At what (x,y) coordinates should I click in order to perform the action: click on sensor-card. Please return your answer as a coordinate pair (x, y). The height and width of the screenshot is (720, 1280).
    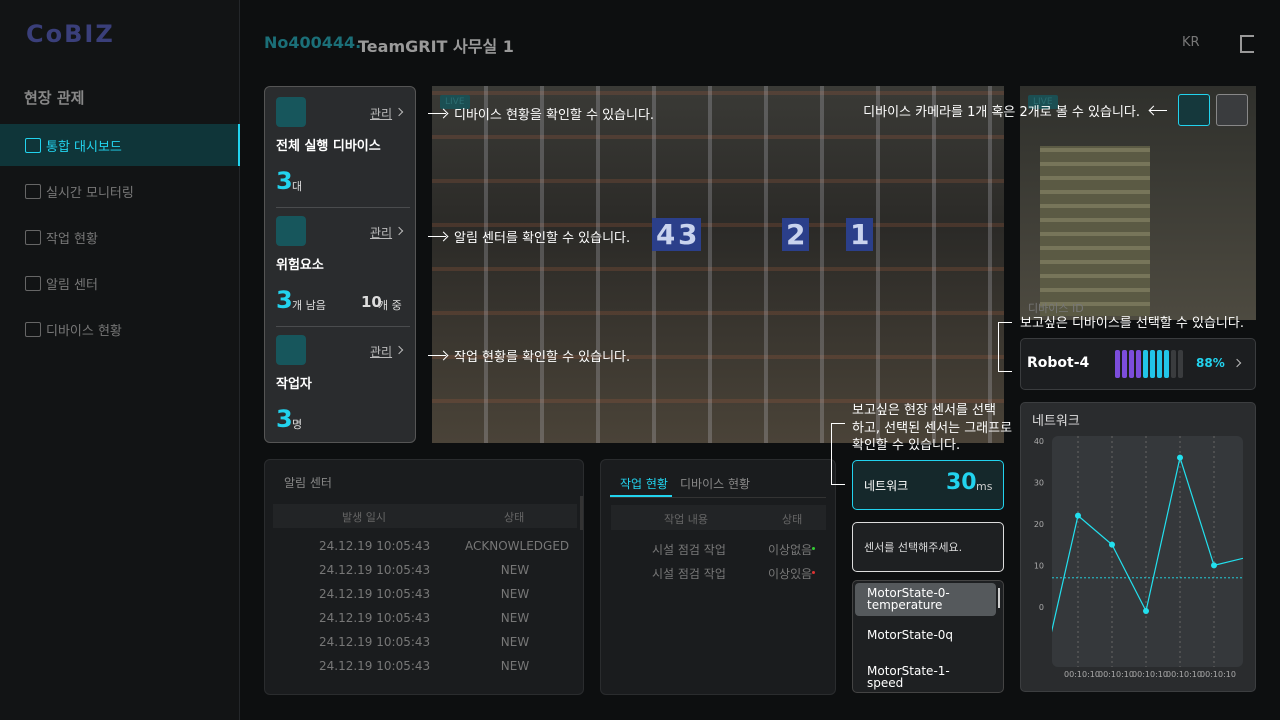
    Looking at the image, I should click on (928, 485).